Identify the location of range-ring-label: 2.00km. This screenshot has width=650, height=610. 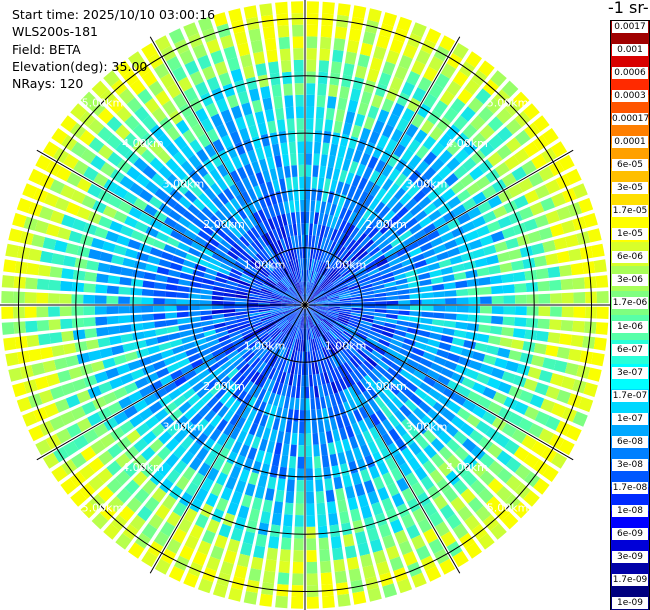
(386, 386).